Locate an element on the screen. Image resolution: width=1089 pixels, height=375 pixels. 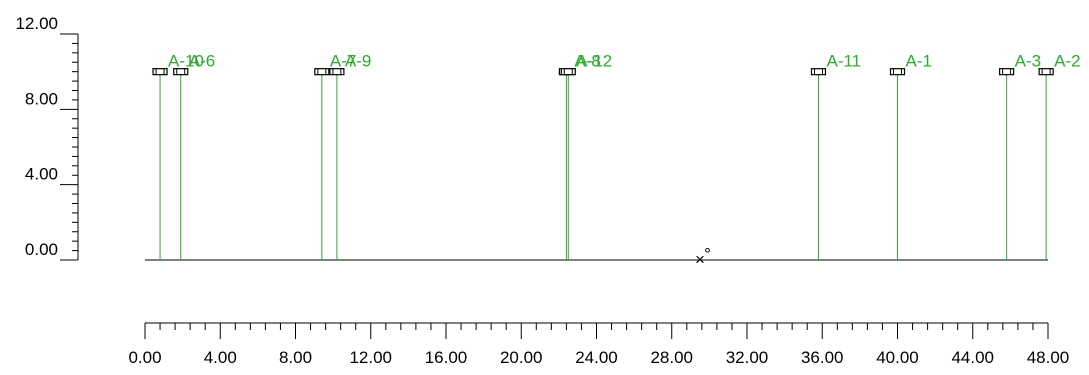
y-tick-label: 4.00 is located at coordinates (41, 174).